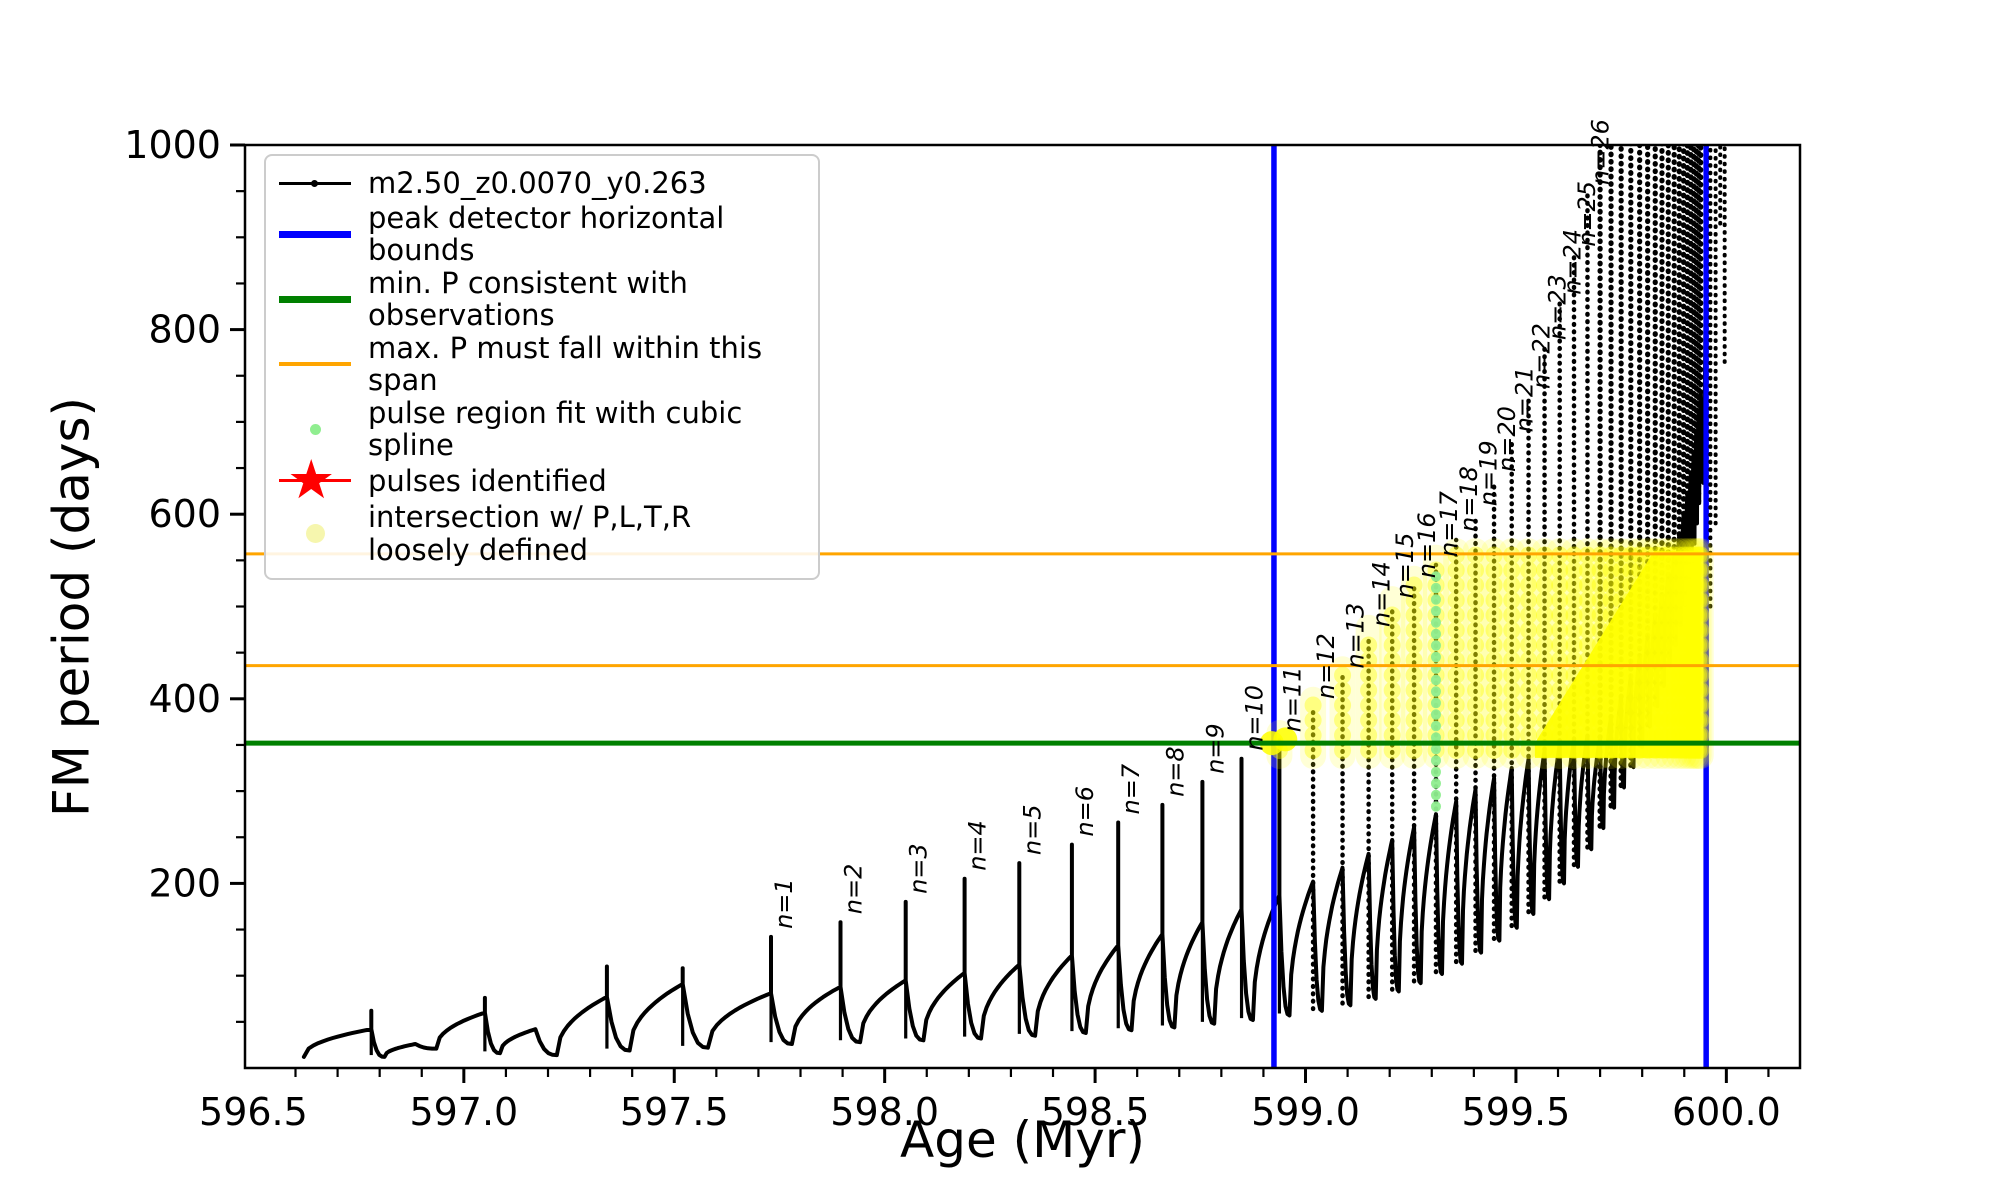  I want to click on x-tick-label: 600.0, so click(1726, 1112).